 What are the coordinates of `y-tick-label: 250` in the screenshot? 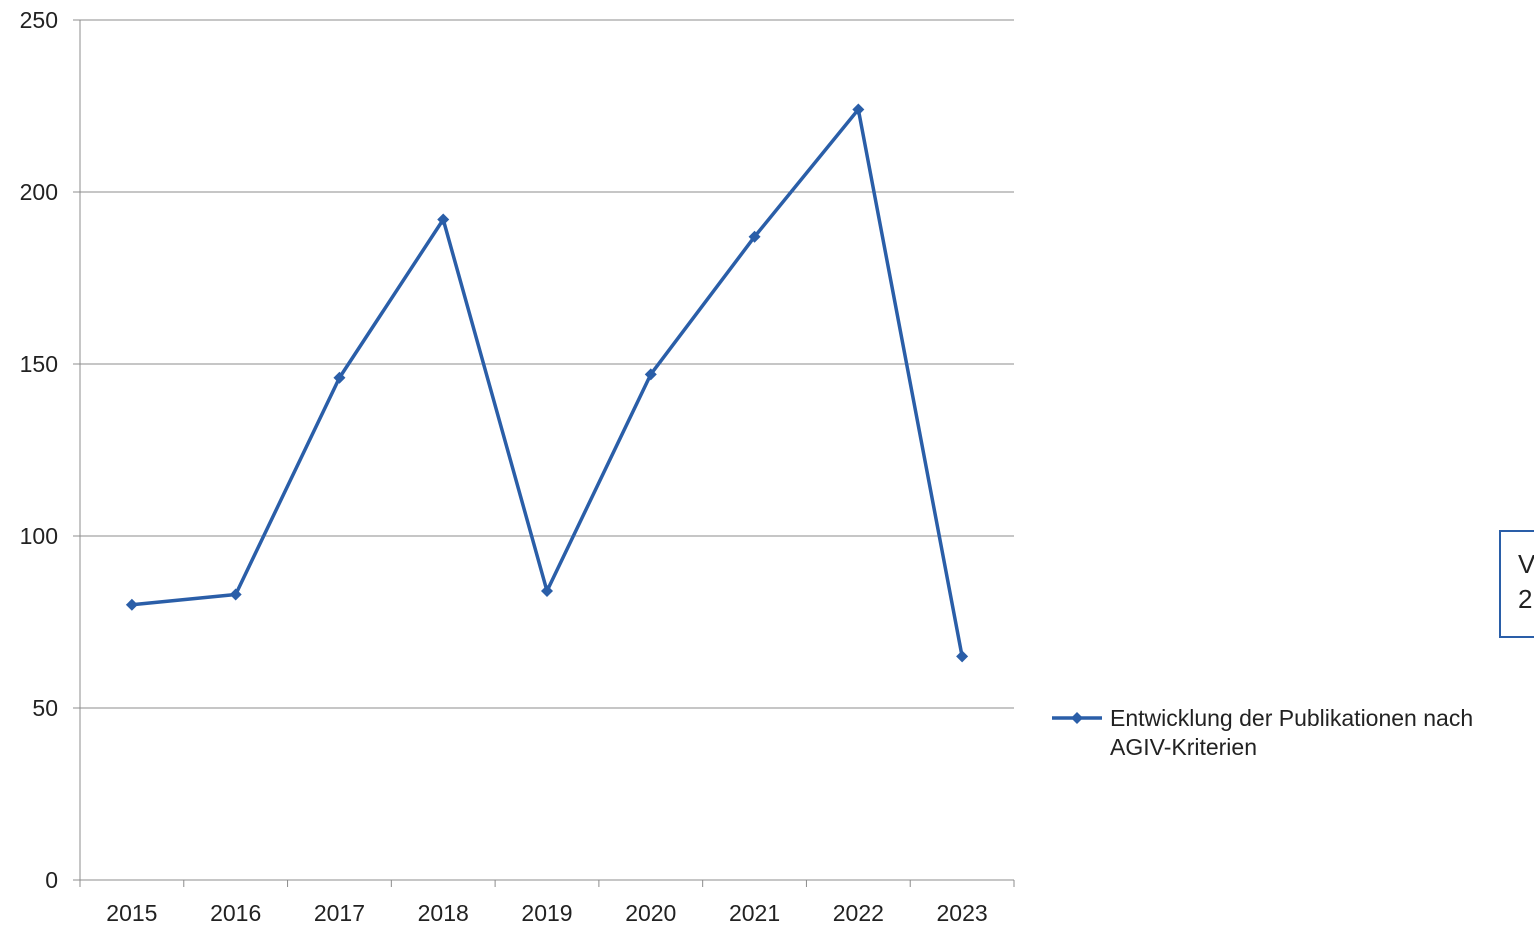 It's located at (39, 20).